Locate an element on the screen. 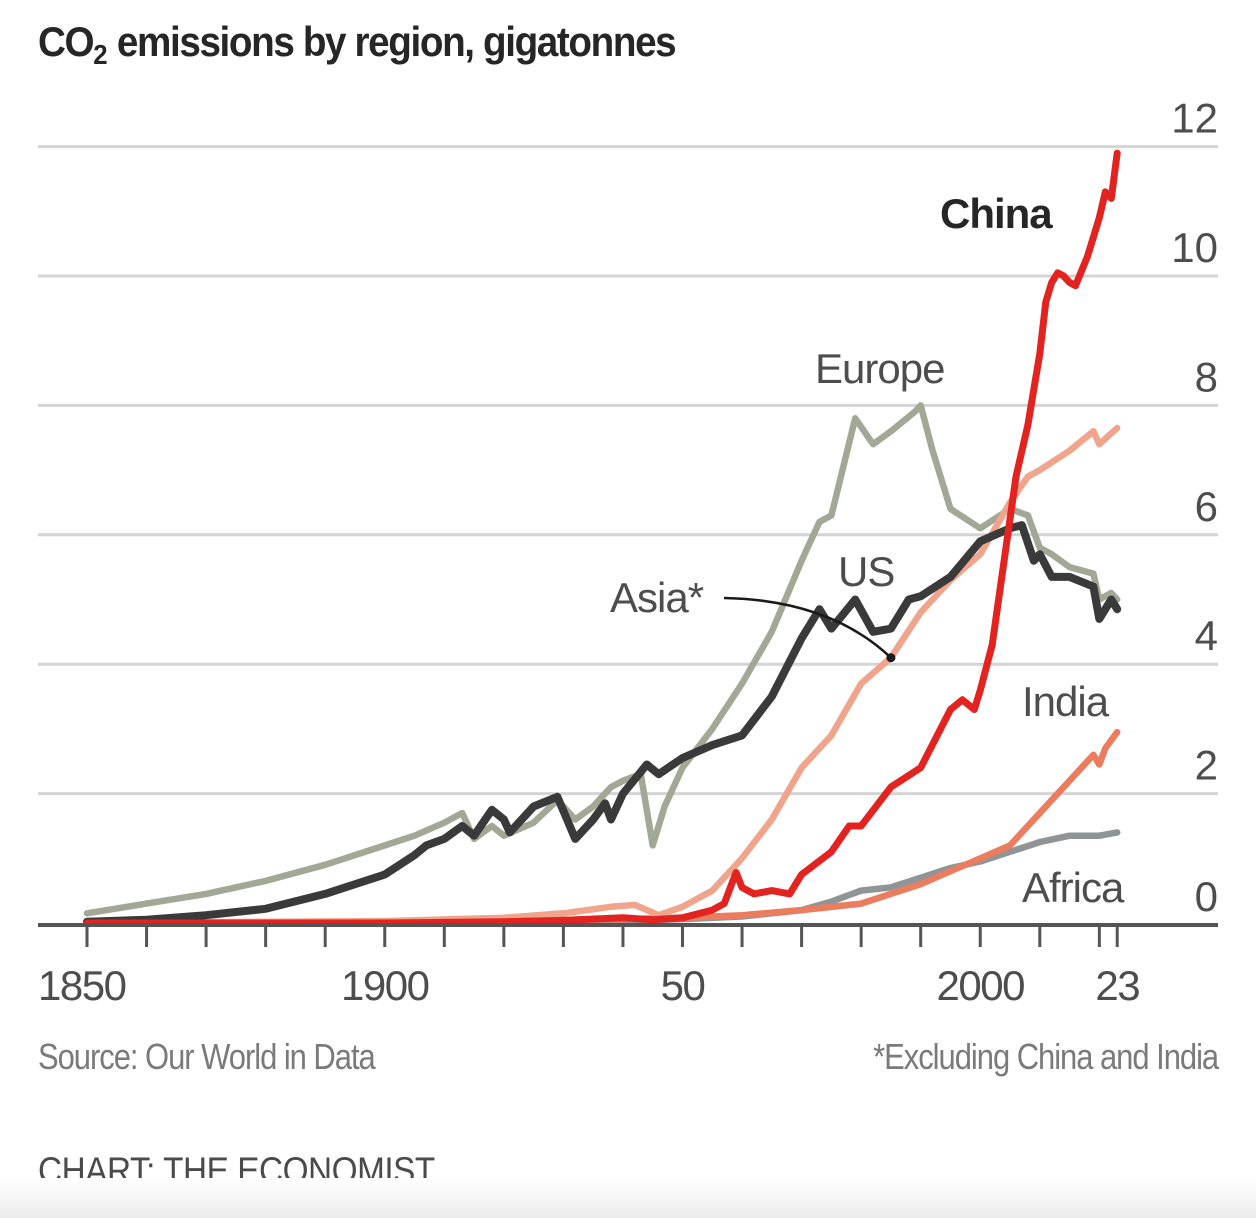 The width and height of the screenshot is (1256, 1218). label-africa: Africa is located at coordinates (1073, 887).